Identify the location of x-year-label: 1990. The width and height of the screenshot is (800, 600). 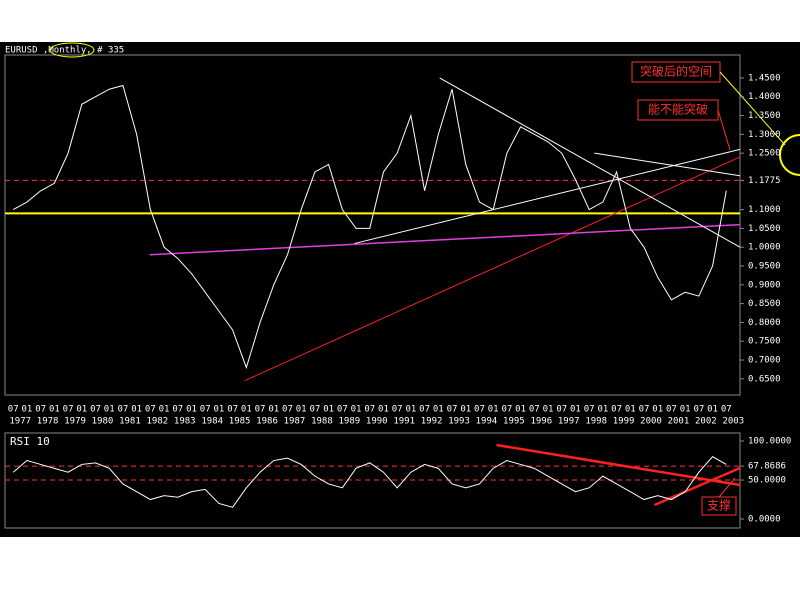
(377, 422).